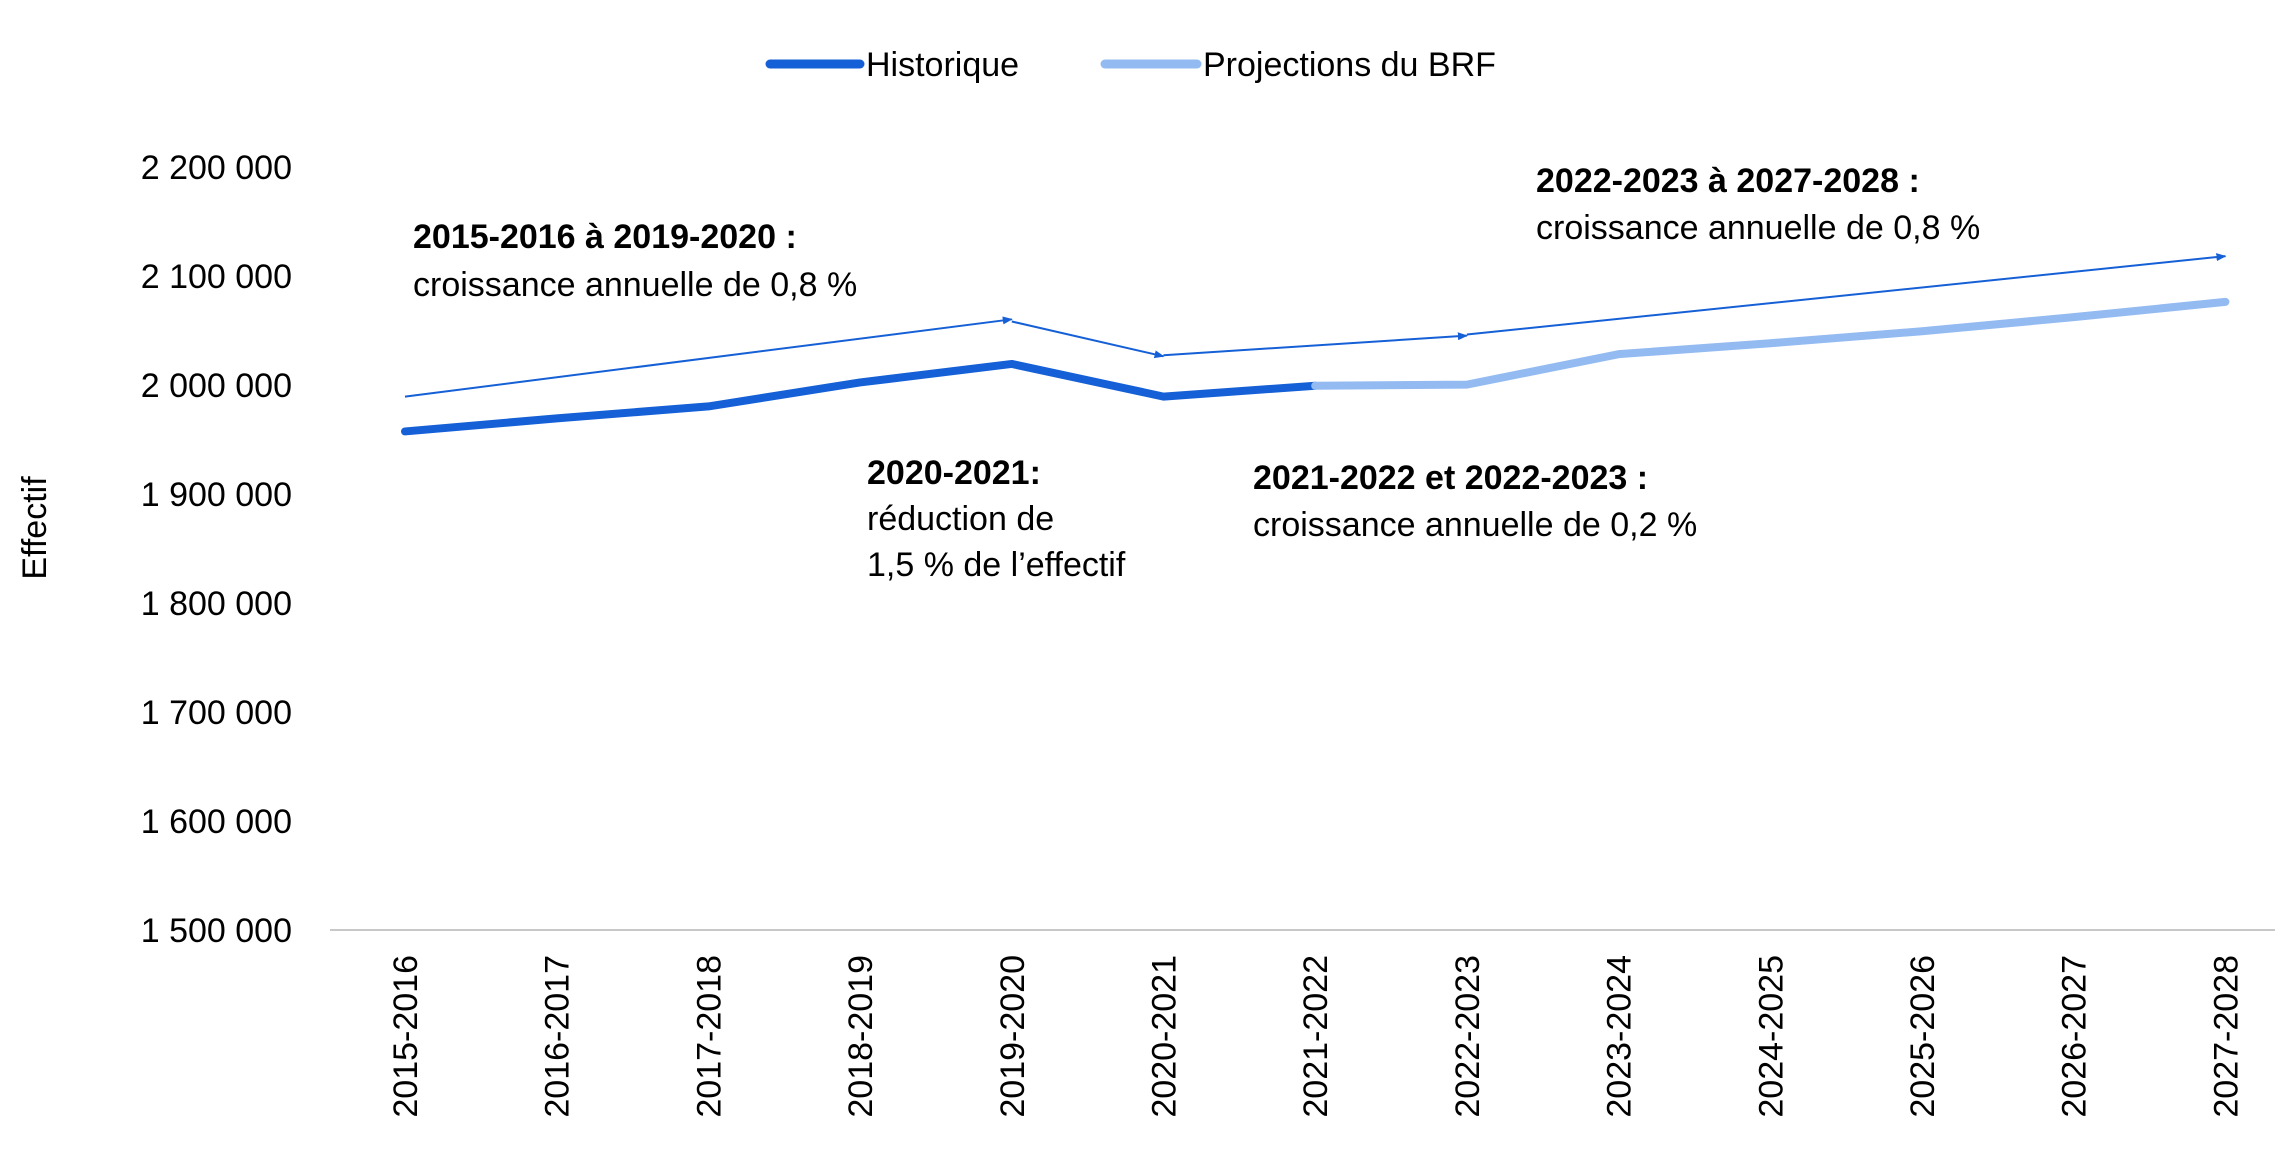 This screenshot has height=1153, width=2285. I want to click on x-tick-label: 2016-2017, so click(558, 1036).